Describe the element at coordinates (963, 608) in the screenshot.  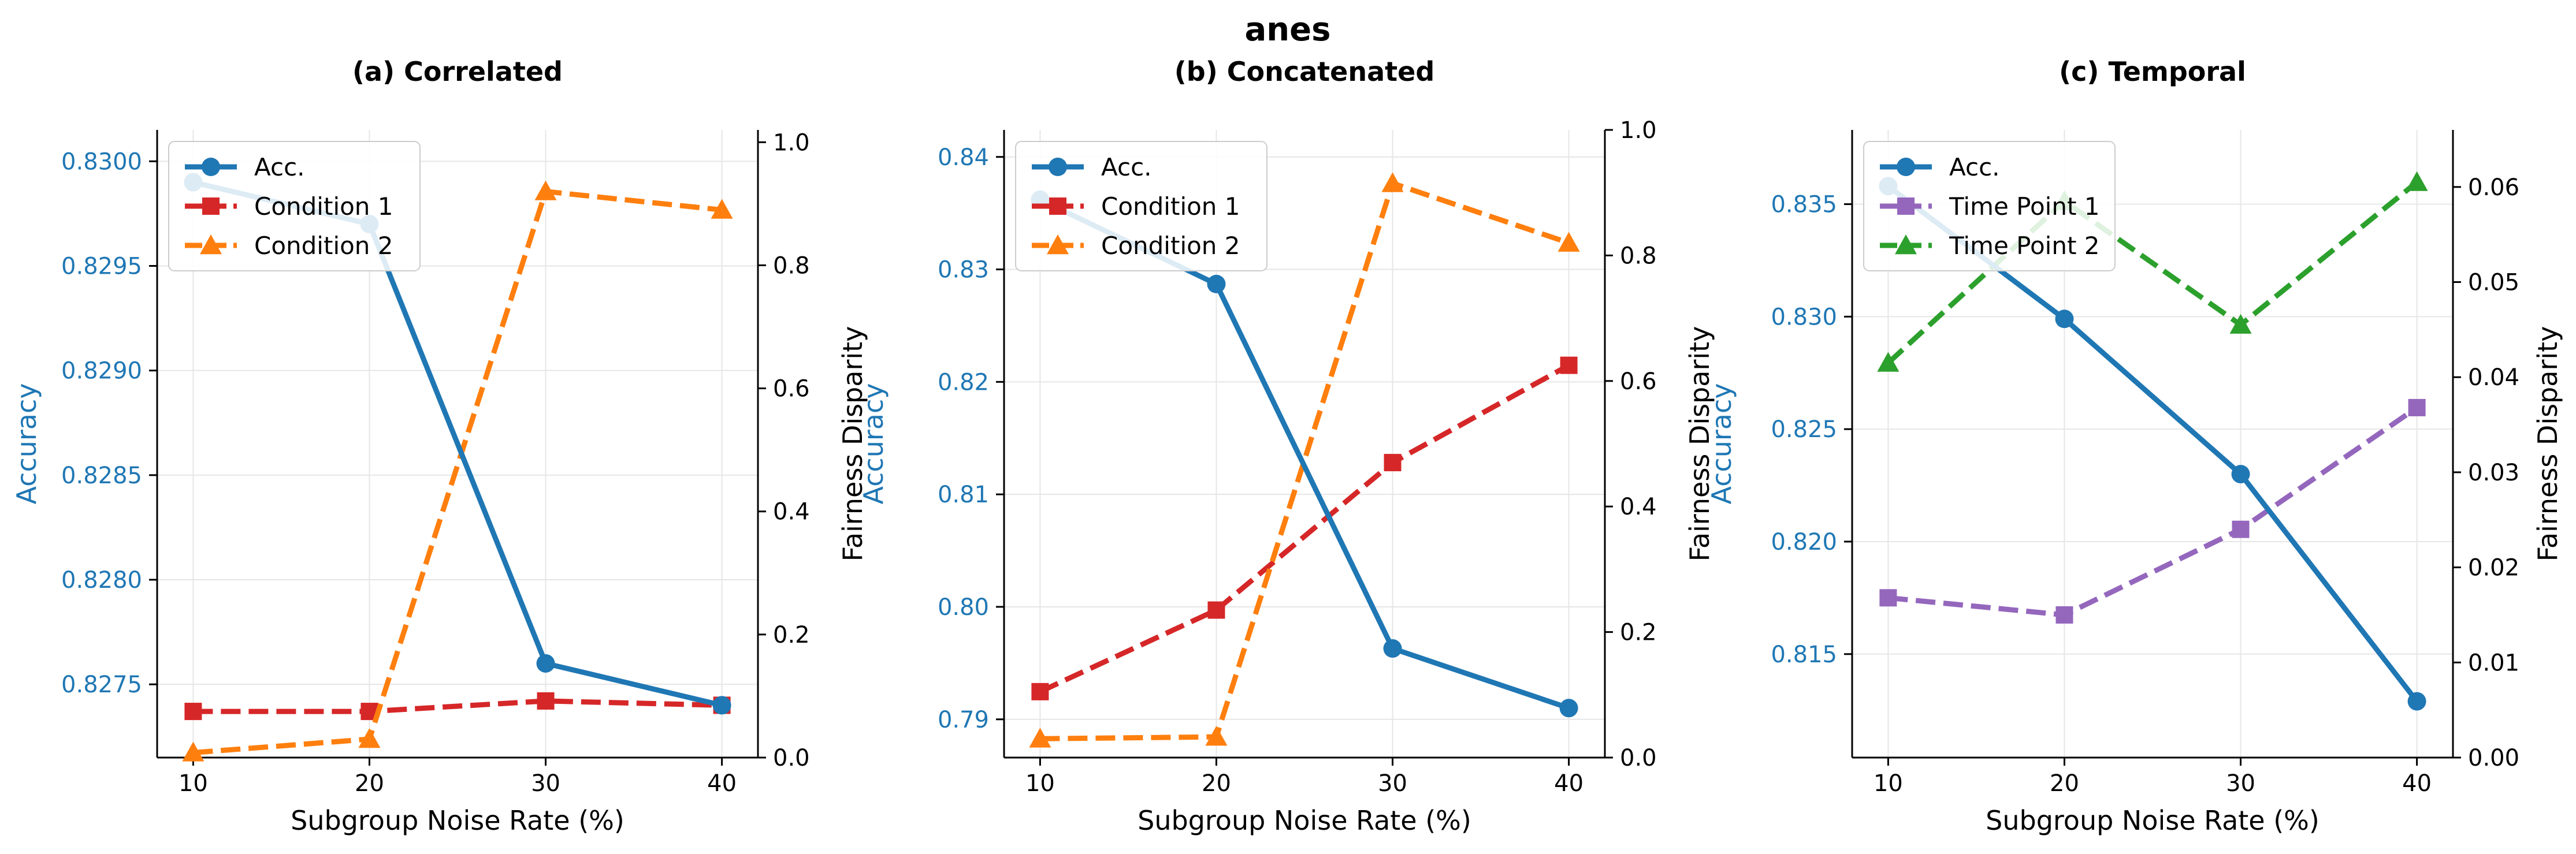
I see `y-tick-label: 0.80` at that location.